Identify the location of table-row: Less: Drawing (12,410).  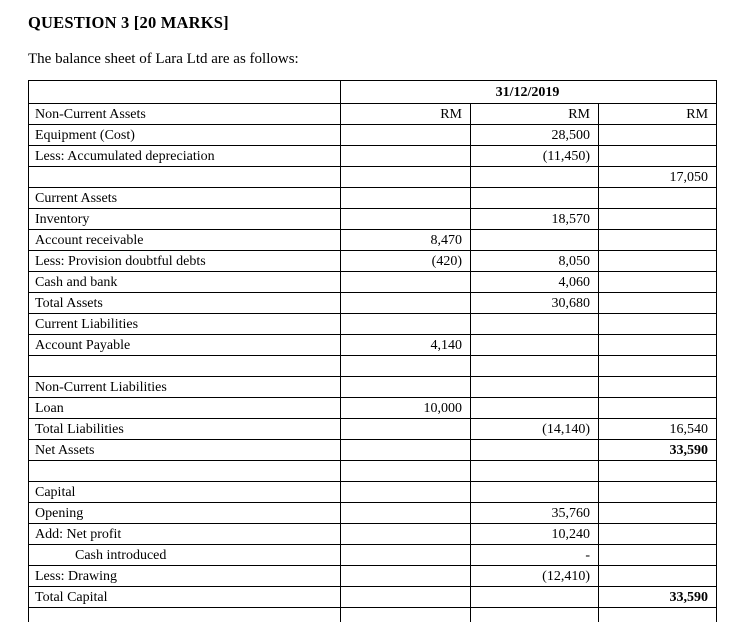
(373, 576).